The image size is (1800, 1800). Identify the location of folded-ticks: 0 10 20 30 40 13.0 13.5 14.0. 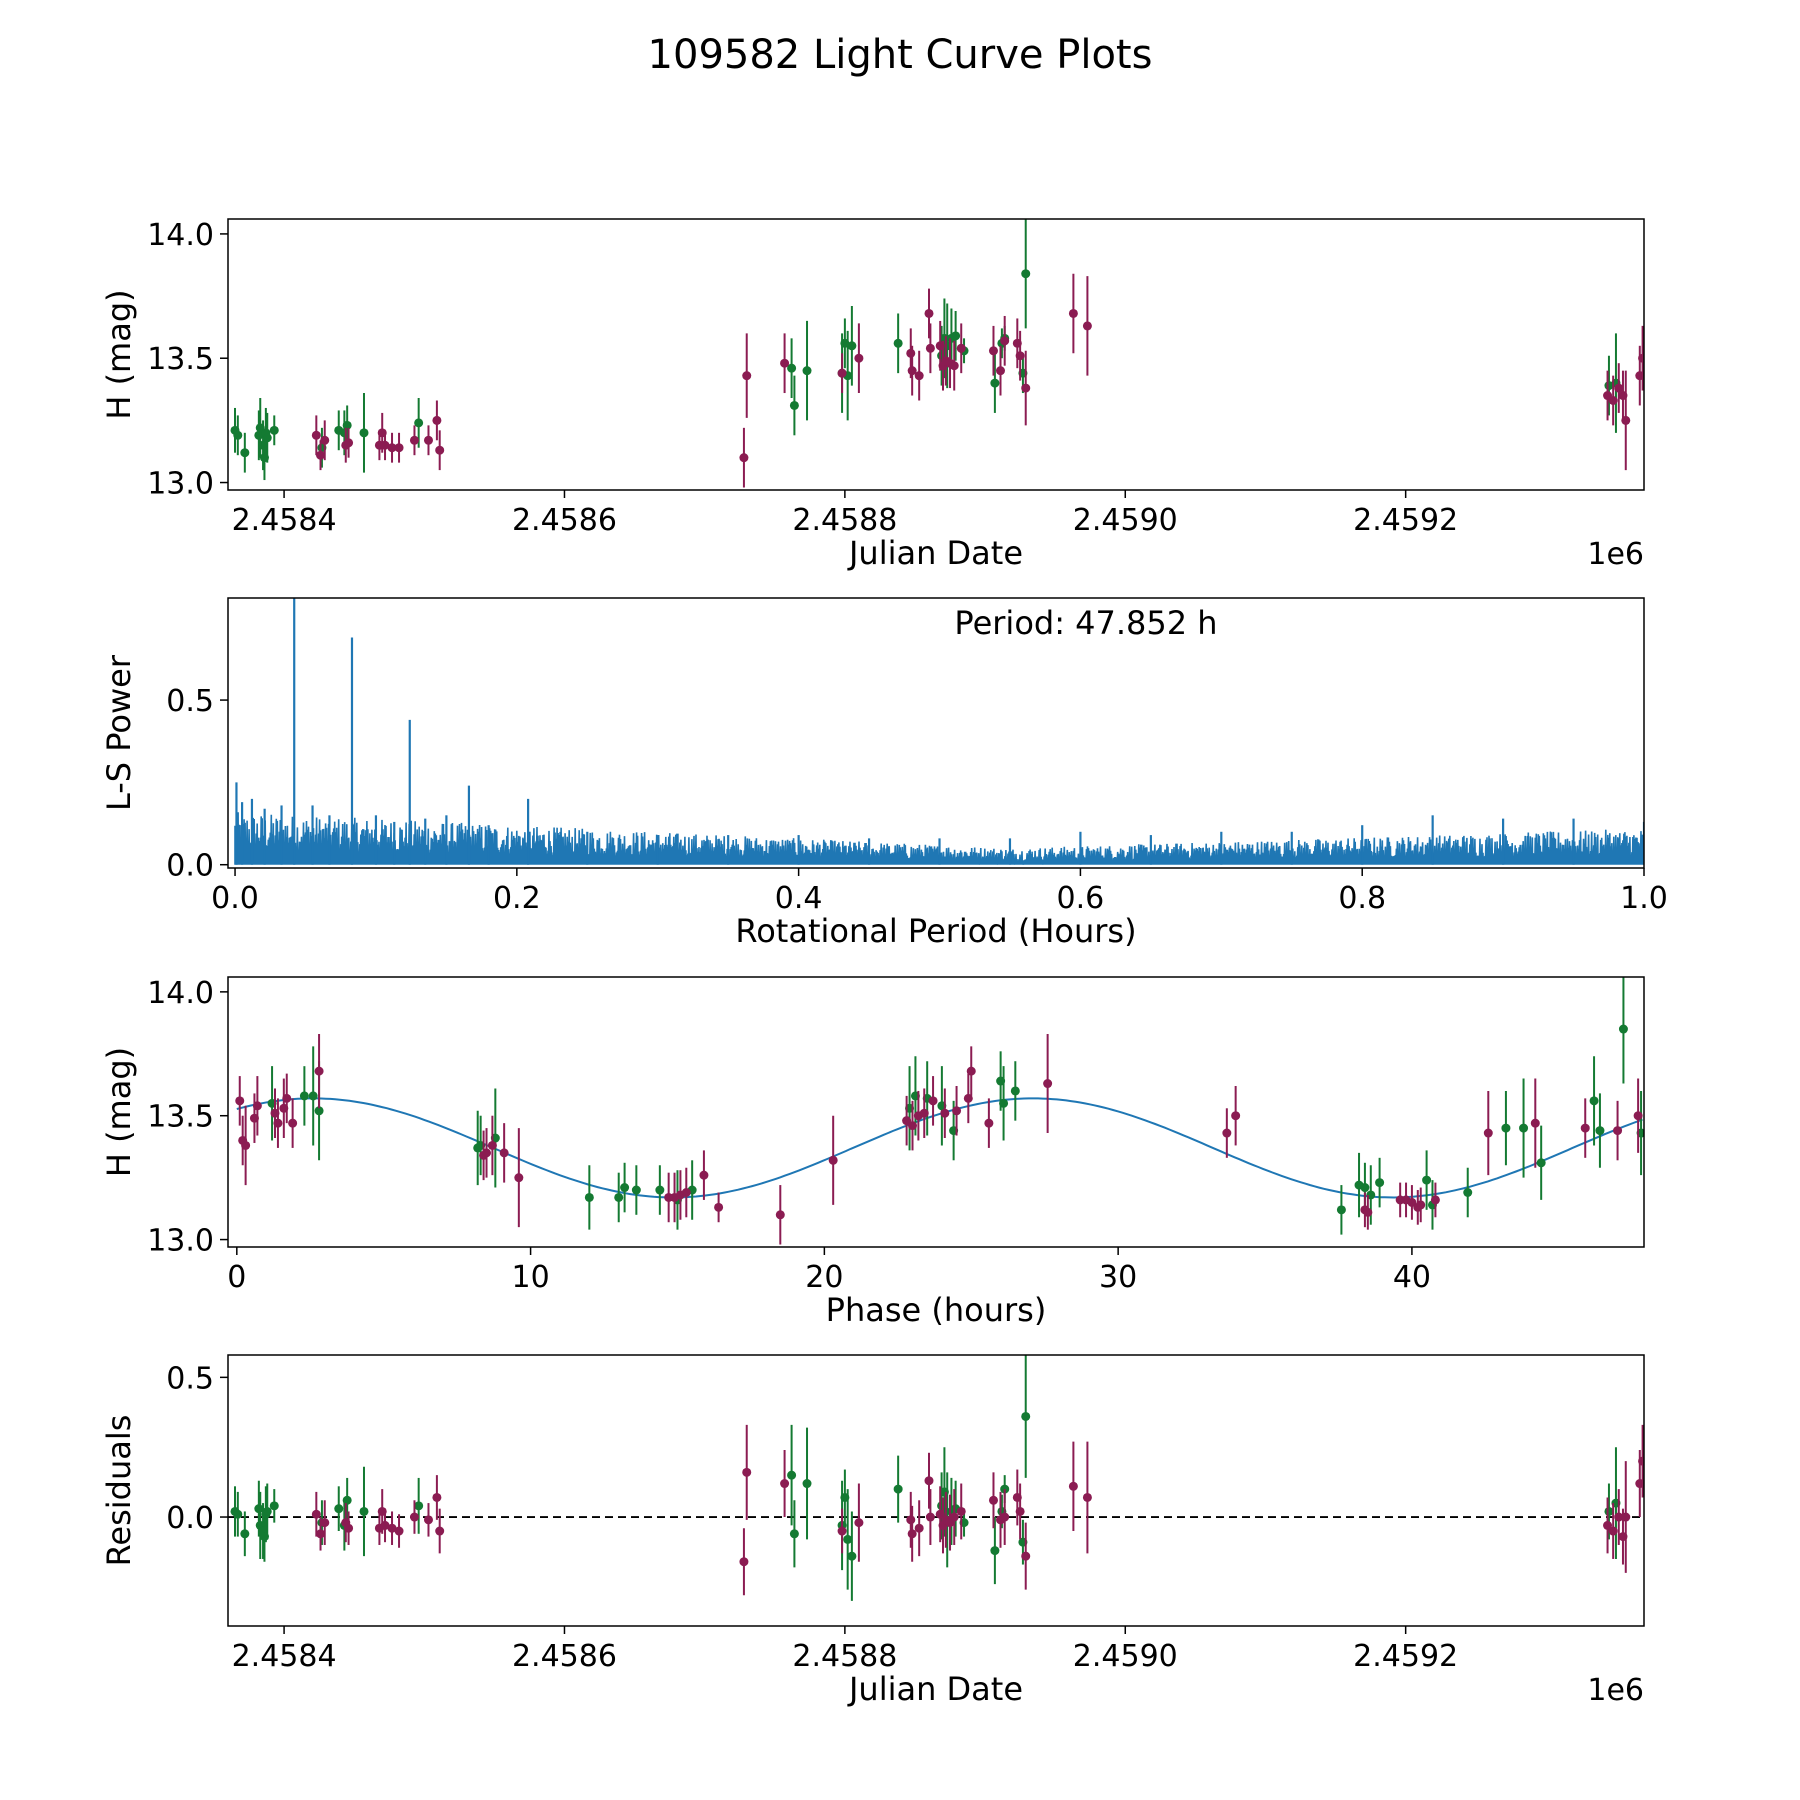
(789, 1135).